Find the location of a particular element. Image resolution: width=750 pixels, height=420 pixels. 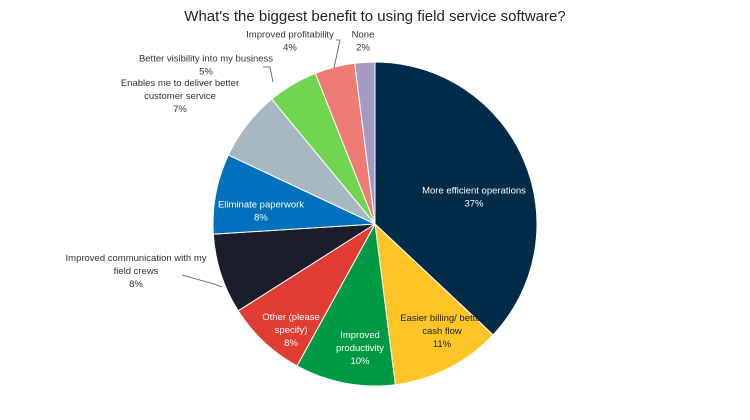

slice-category-label: specify) is located at coordinates (291, 330).